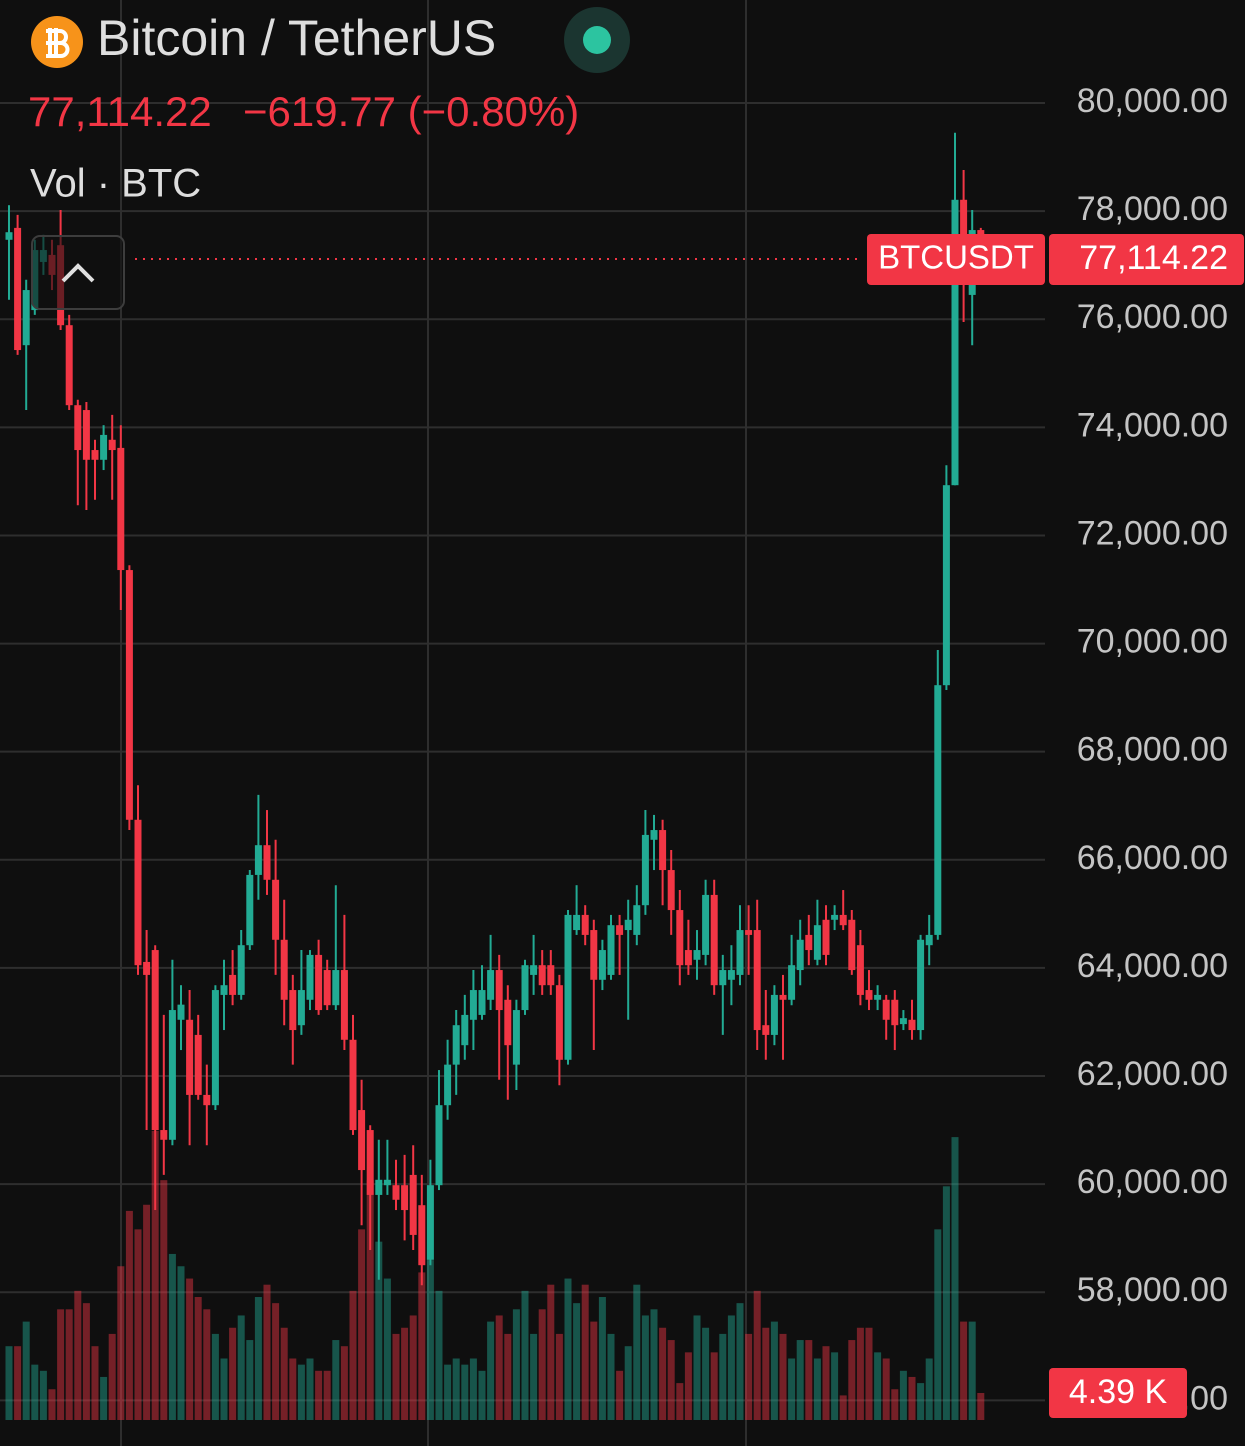 This screenshot has width=1245, height=1446. Describe the element at coordinates (1118, 1393) in the screenshot. I see `volume-tag` at that location.